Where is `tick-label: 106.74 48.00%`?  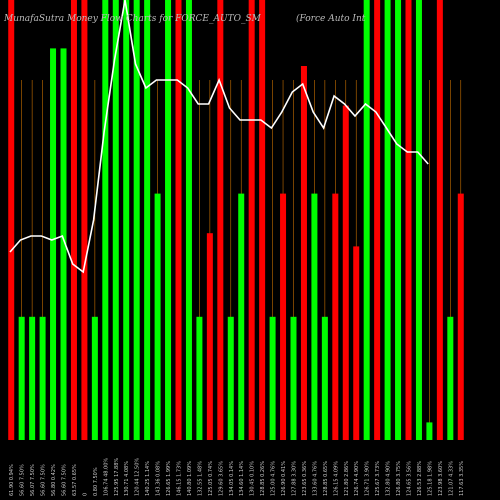 tick-label: 106.74 48.00% is located at coordinates (106, 477).